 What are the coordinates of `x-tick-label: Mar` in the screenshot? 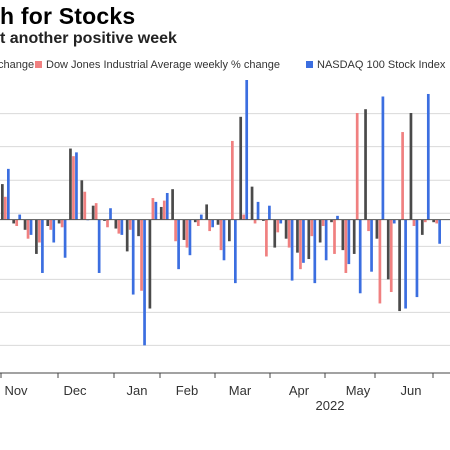 It's located at (240, 390).